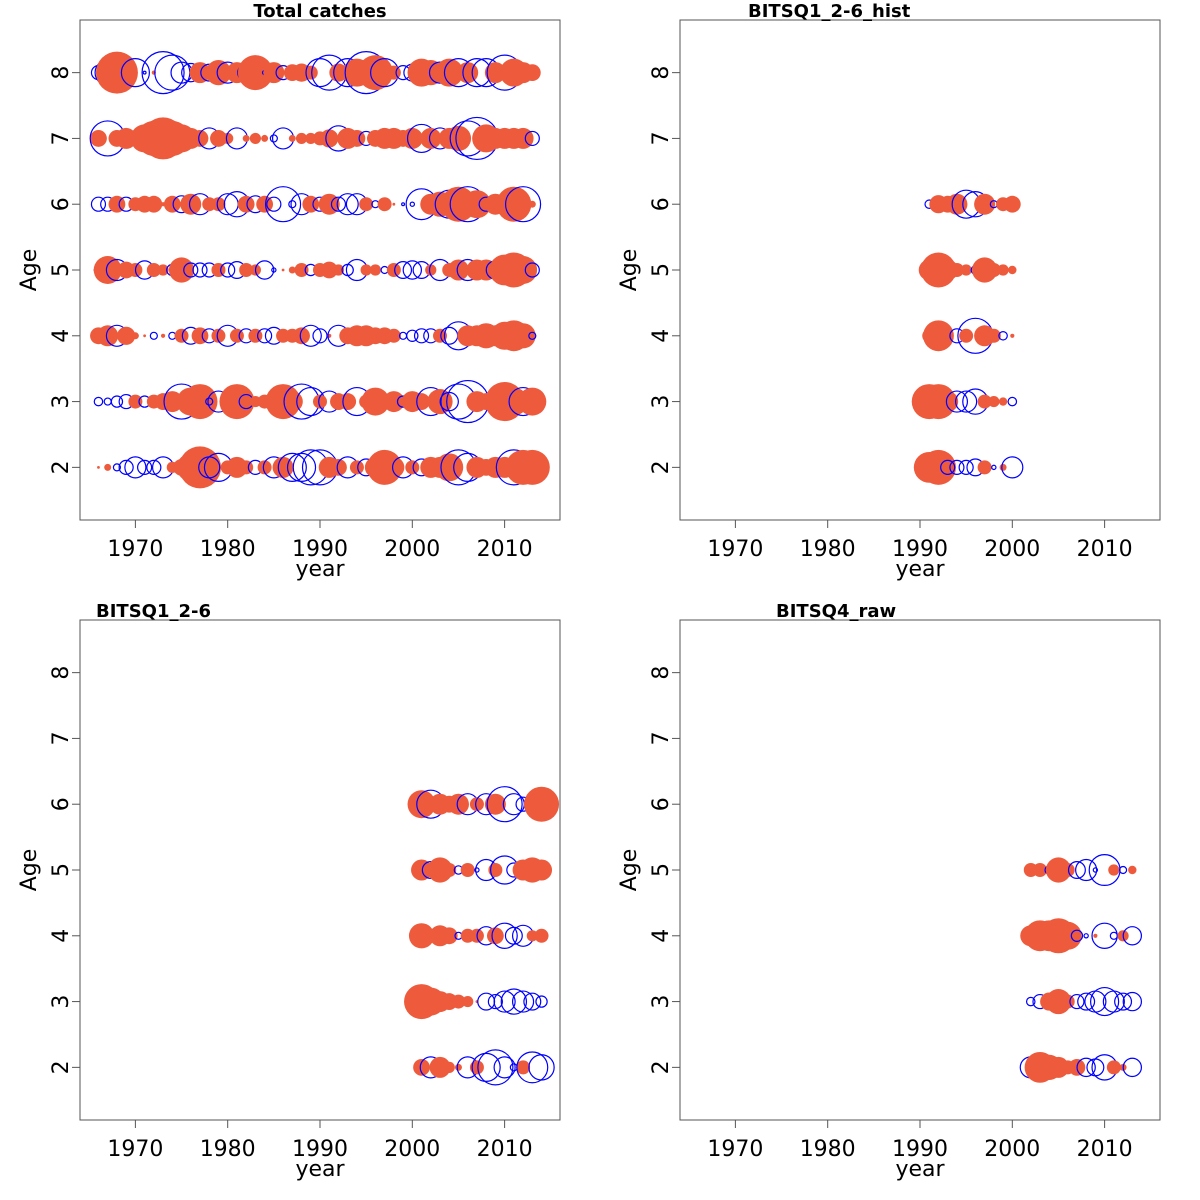  I want to click on x-tick-label: 1980, so click(828, 1149).